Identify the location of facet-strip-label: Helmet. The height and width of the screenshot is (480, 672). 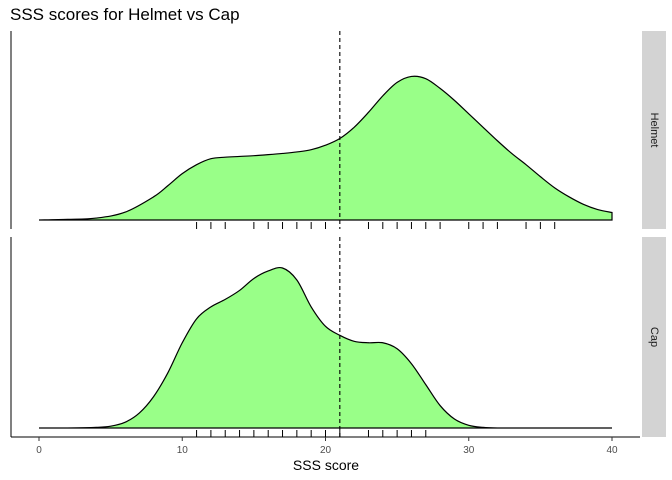
(654, 130).